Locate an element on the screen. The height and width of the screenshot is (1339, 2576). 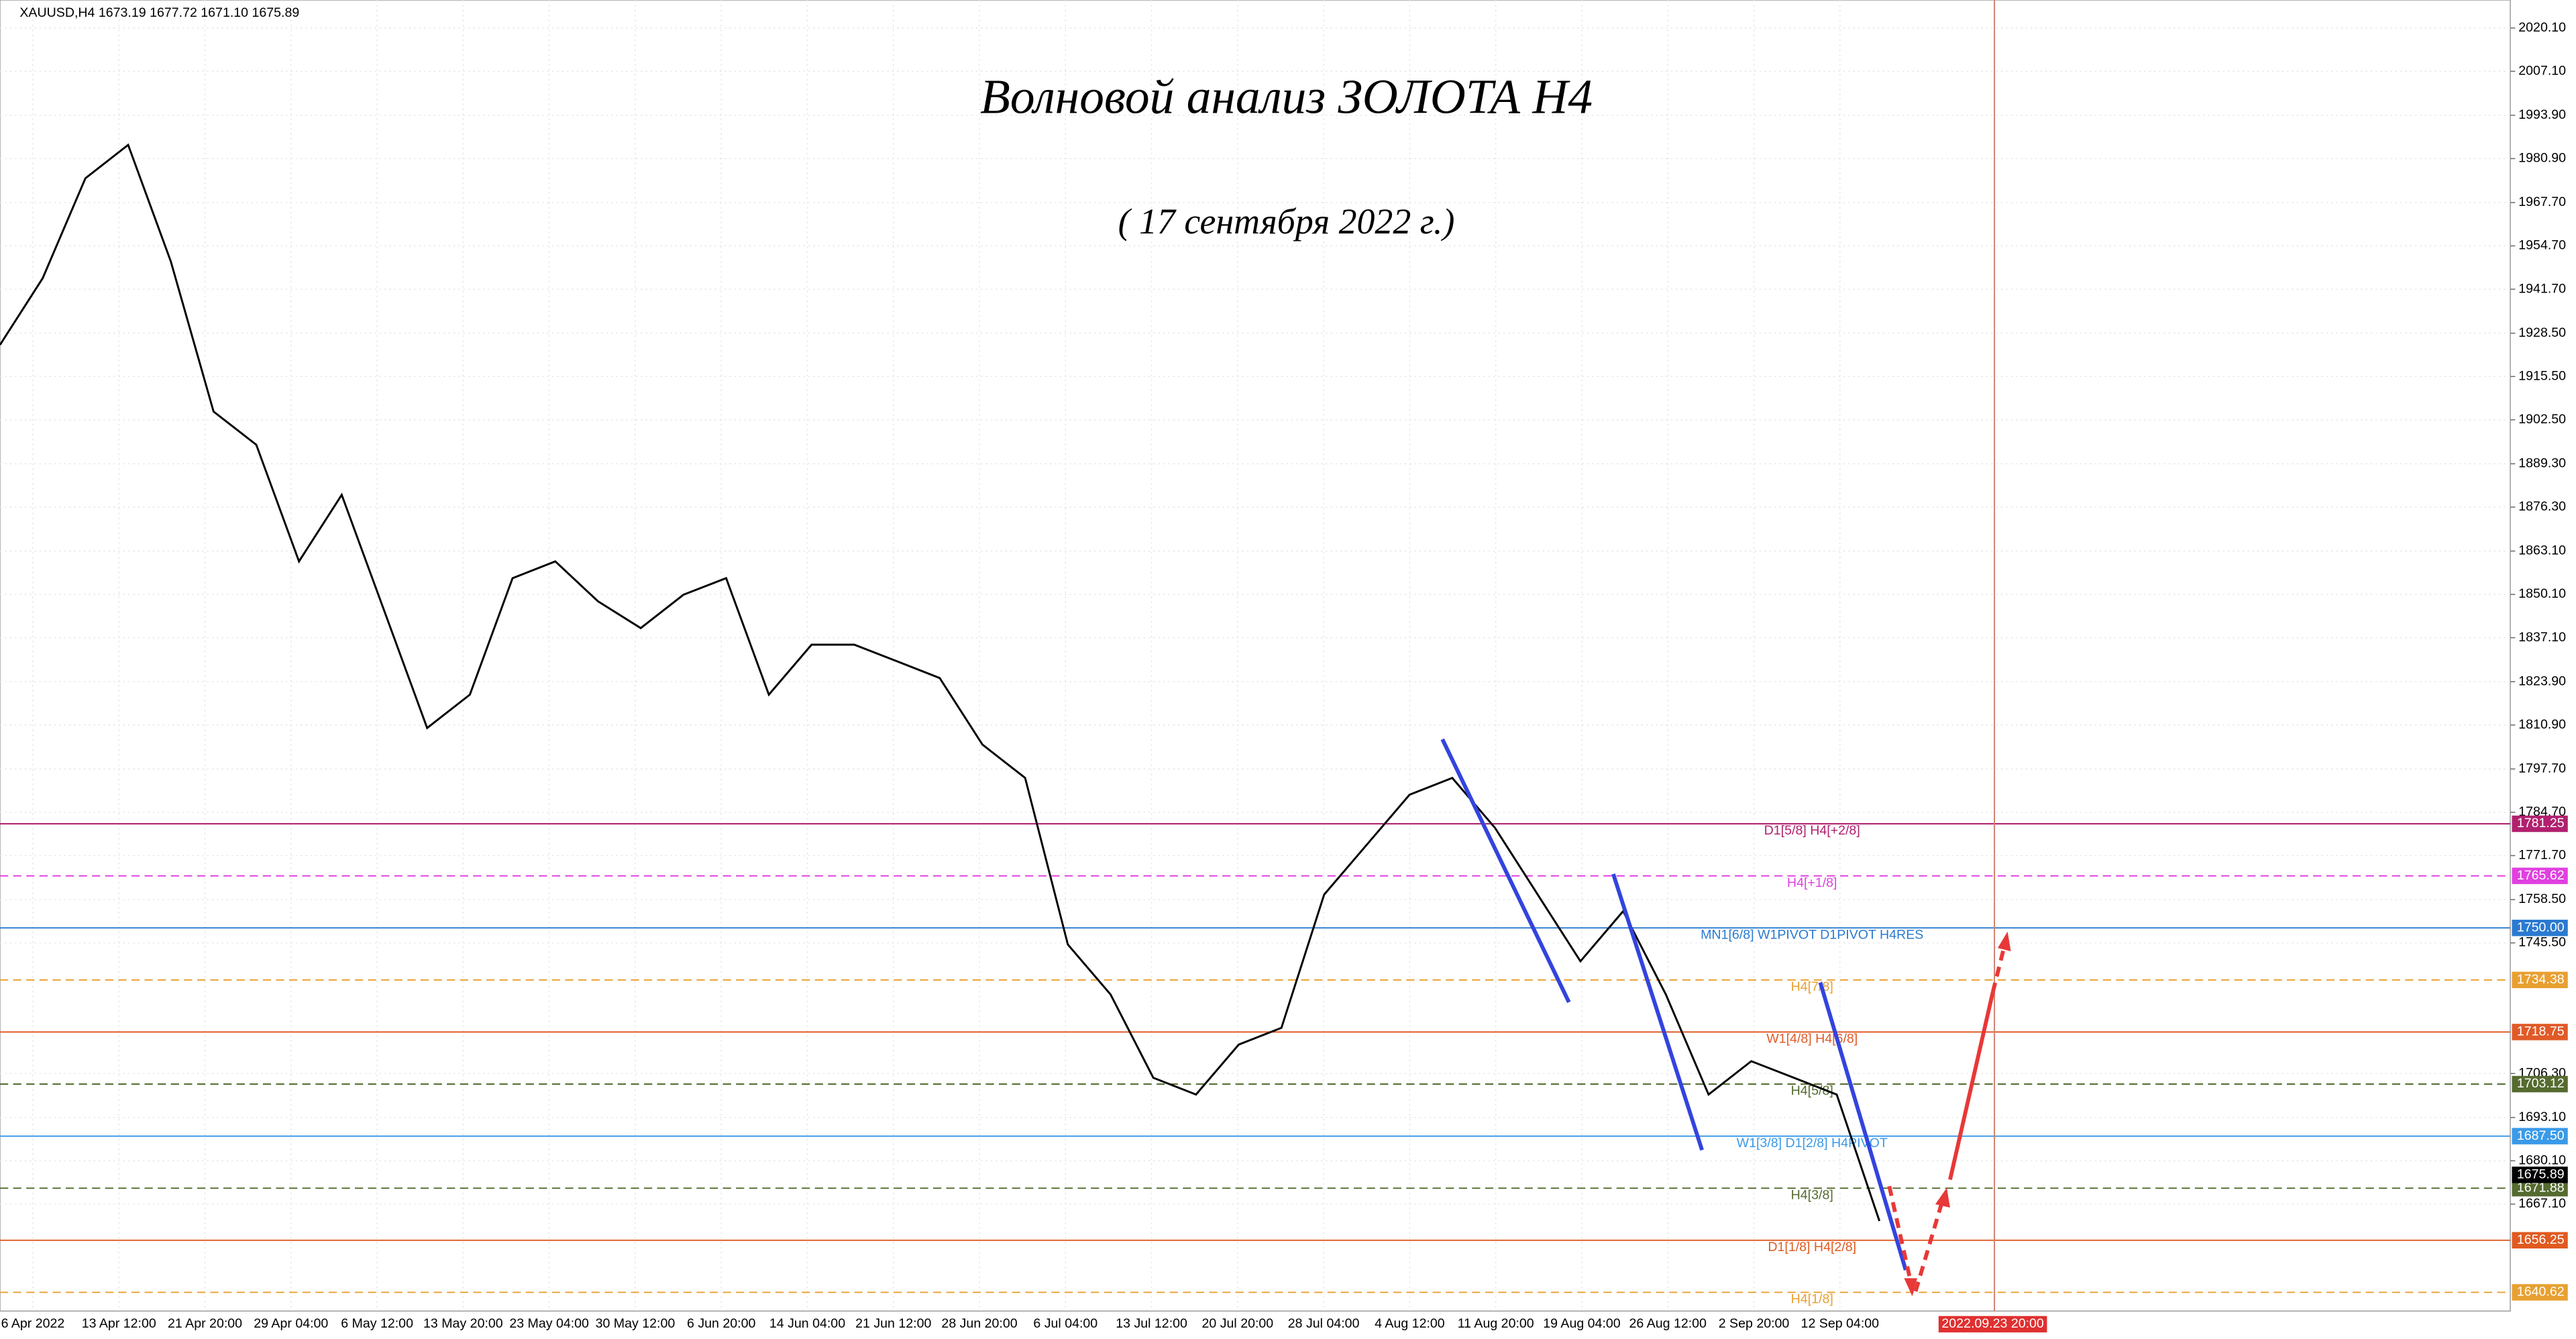
x-tick-label: 13 Apr 12:00 is located at coordinates (119, 1323).